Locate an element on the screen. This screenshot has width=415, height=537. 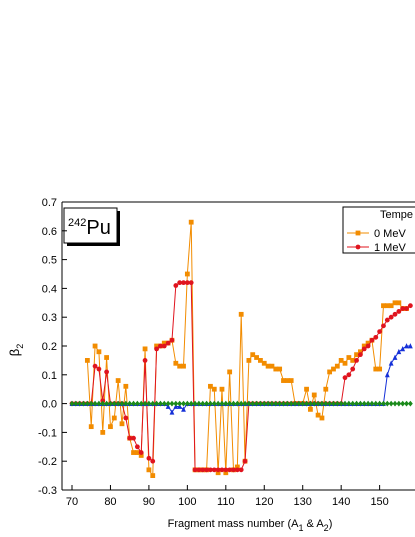
x-label-part: & A is located at coordinates (313, 524).